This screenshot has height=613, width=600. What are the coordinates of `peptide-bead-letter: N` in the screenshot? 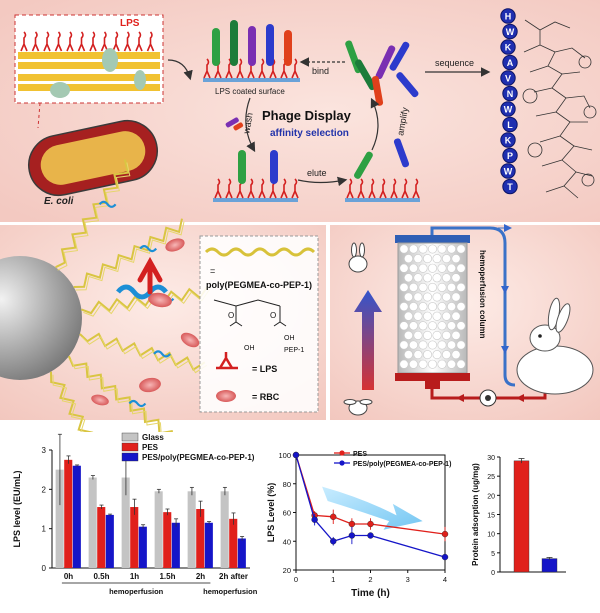 It's located at (510, 94).